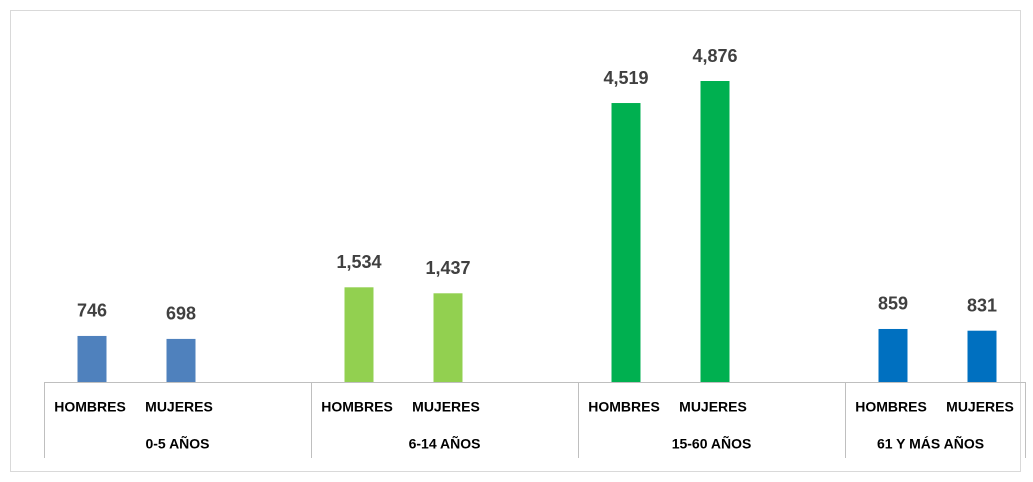 This screenshot has width=1033, height=482. Describe the element at coordinates (445, 443) in the screenshot. I see `group-label: 6-14 AÑOS` at that location.